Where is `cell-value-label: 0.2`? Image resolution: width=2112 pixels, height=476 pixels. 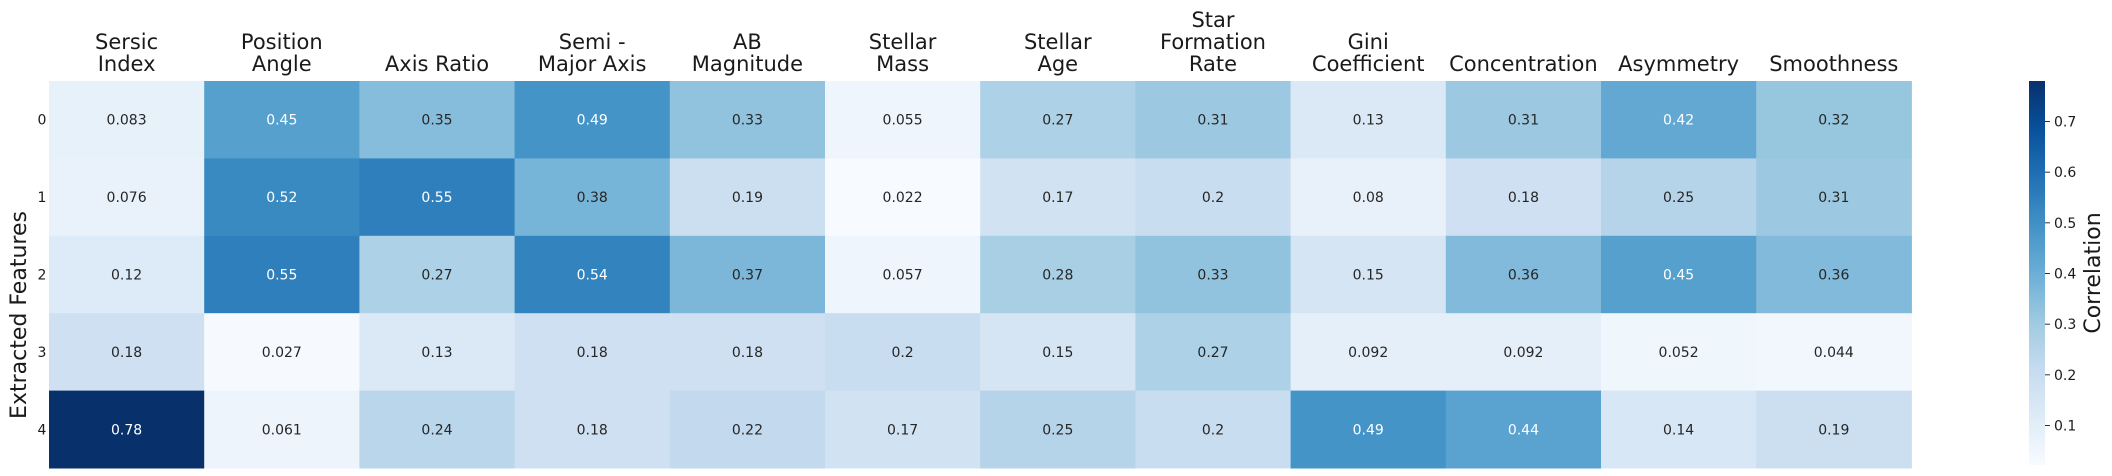
cell-value-label: 0.2 is located at coordinates (1213, 198).